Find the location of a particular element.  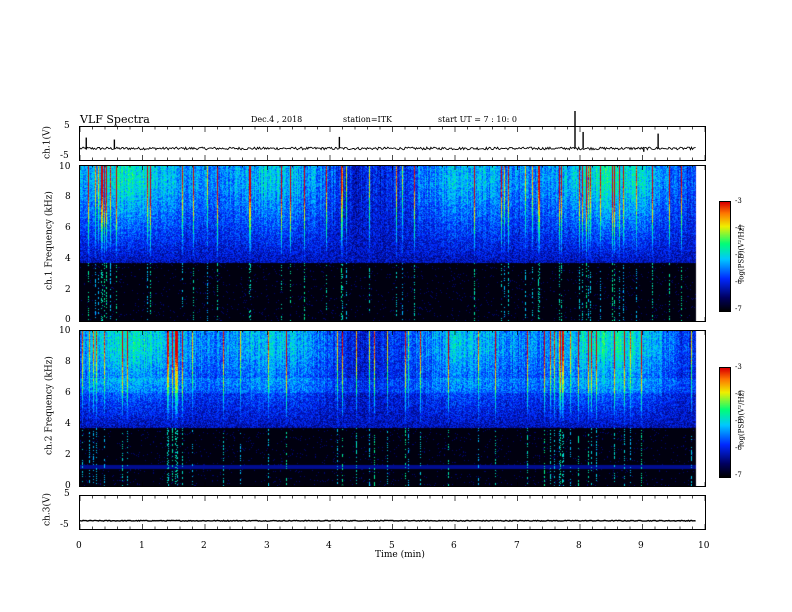

x-tick: 5 is located at coordinates (392, 546).